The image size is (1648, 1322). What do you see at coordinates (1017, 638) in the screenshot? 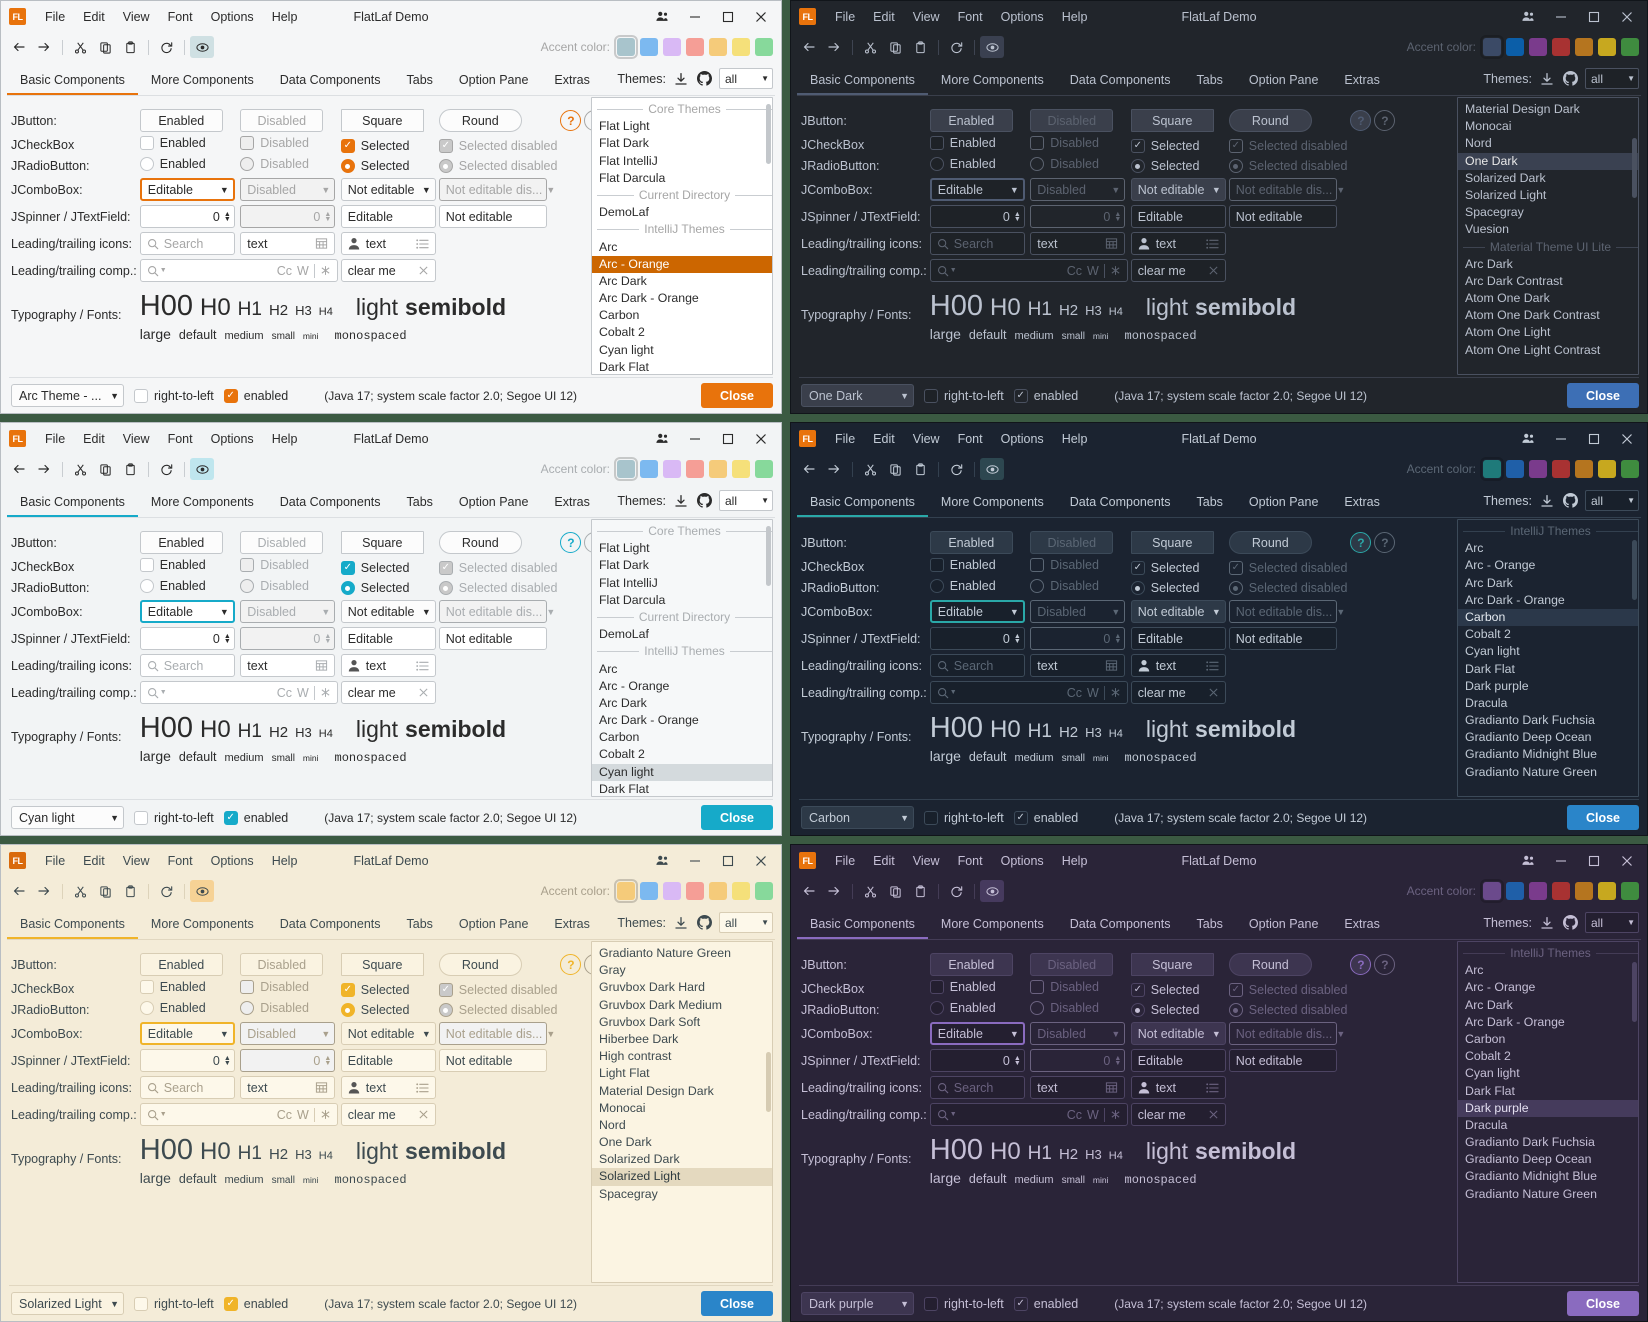
I see `spinner-arrows: ▲ ▼` at bounding box center [1017, 638].